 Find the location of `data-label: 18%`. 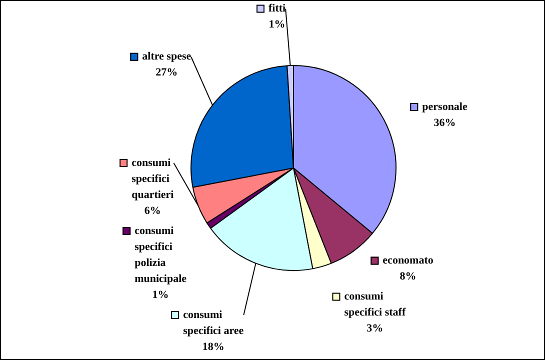

data-label: 18% is located at coordinates (213, 346).